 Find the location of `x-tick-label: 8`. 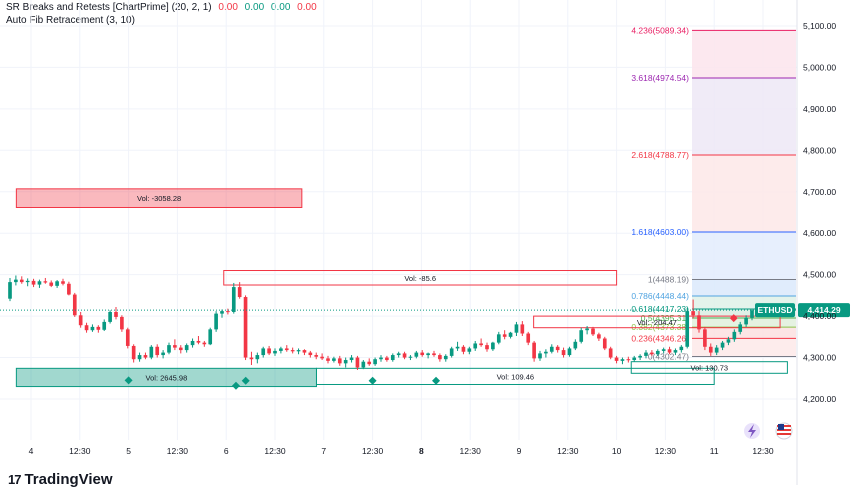

x-tick-label: 8 is located at coordinates (421, 451).